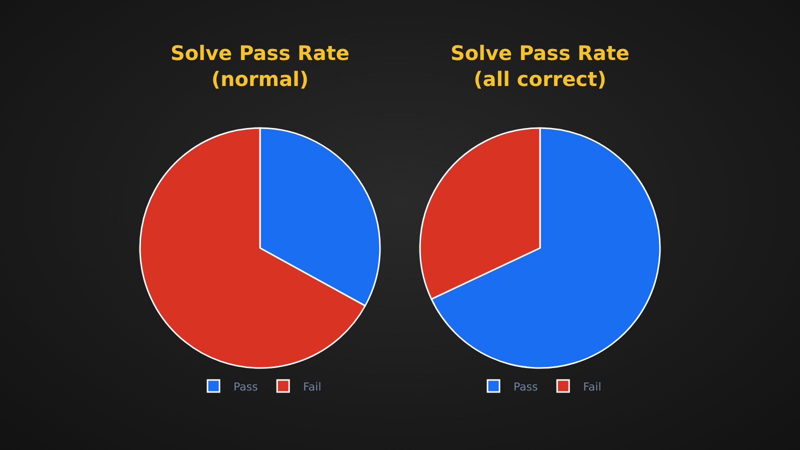 The image size is (800, 450). I want to click on chart-title: Solve Pass Rate (all correct), so click(540, 66).